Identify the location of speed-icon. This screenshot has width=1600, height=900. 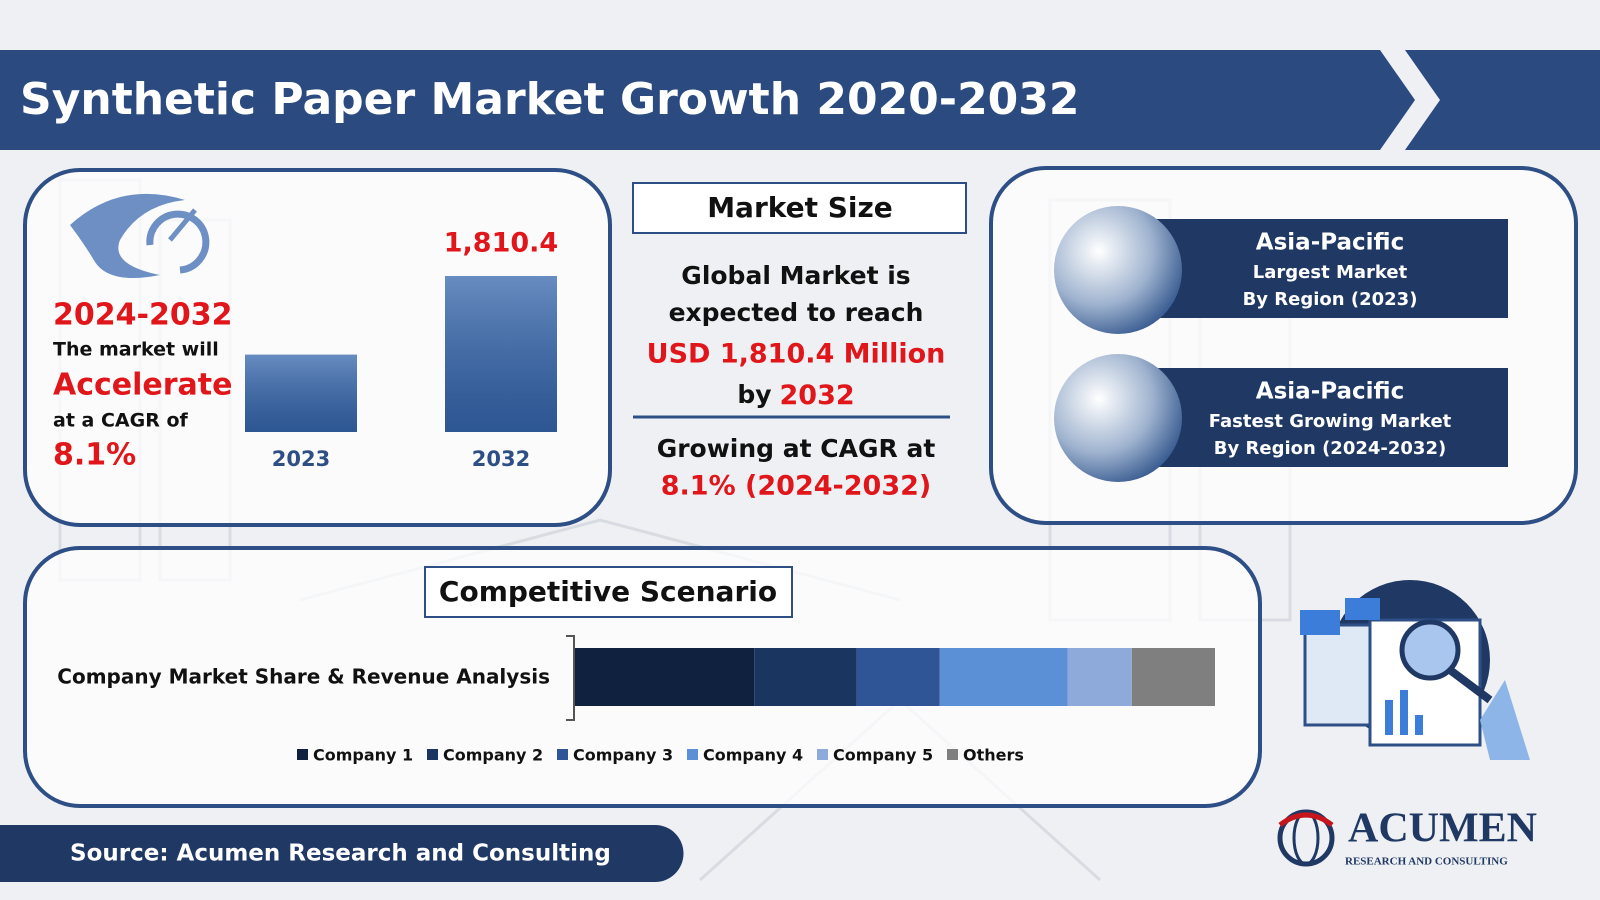
(140, 236).